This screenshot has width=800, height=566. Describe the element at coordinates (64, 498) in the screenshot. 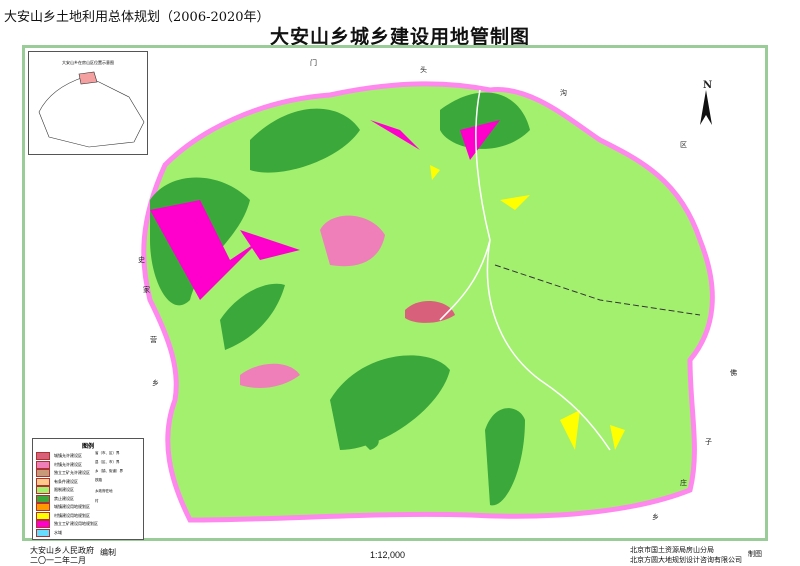

I see `legend-label: 禁止建设区` at that location.